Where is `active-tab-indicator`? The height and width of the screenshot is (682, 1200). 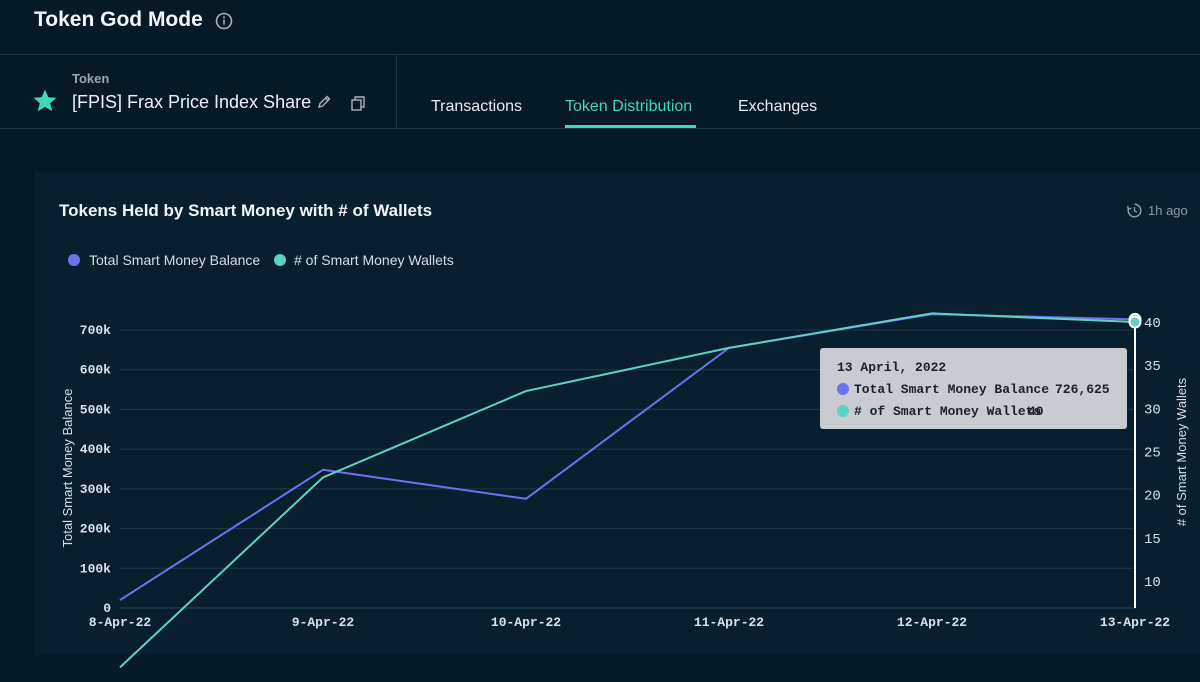
active-tab-indicator is located at coordinates (630, 126).